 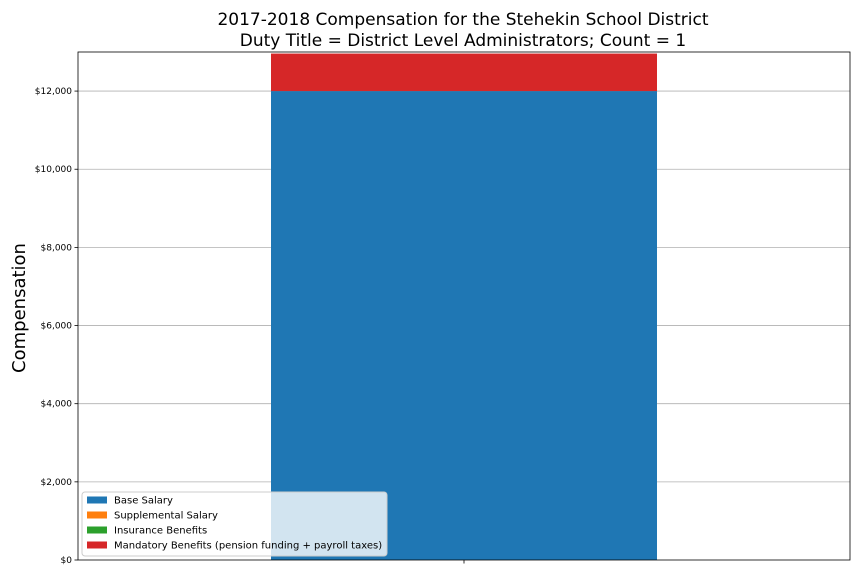 I want to click on legend-label: Insurance Benefits, so click(x=160, y=531).